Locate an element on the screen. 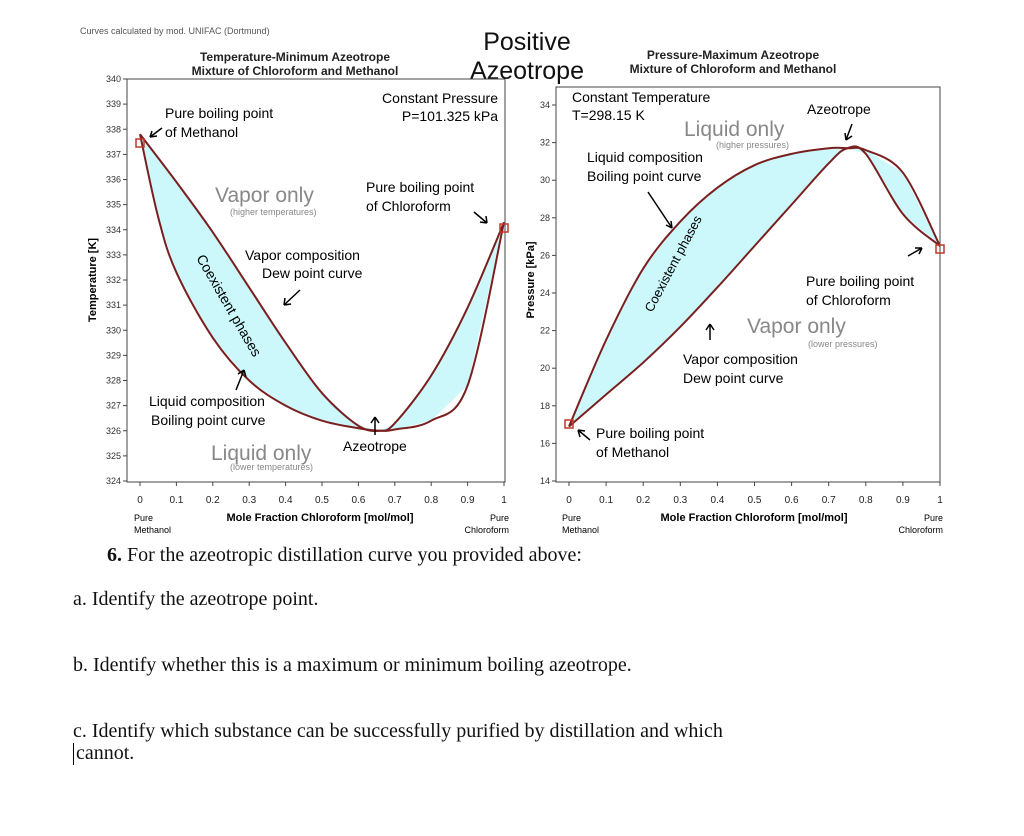 The height and width of the screenshot is (836, 1024). y-tick-label: 337 is located at coordinates (113, 154).